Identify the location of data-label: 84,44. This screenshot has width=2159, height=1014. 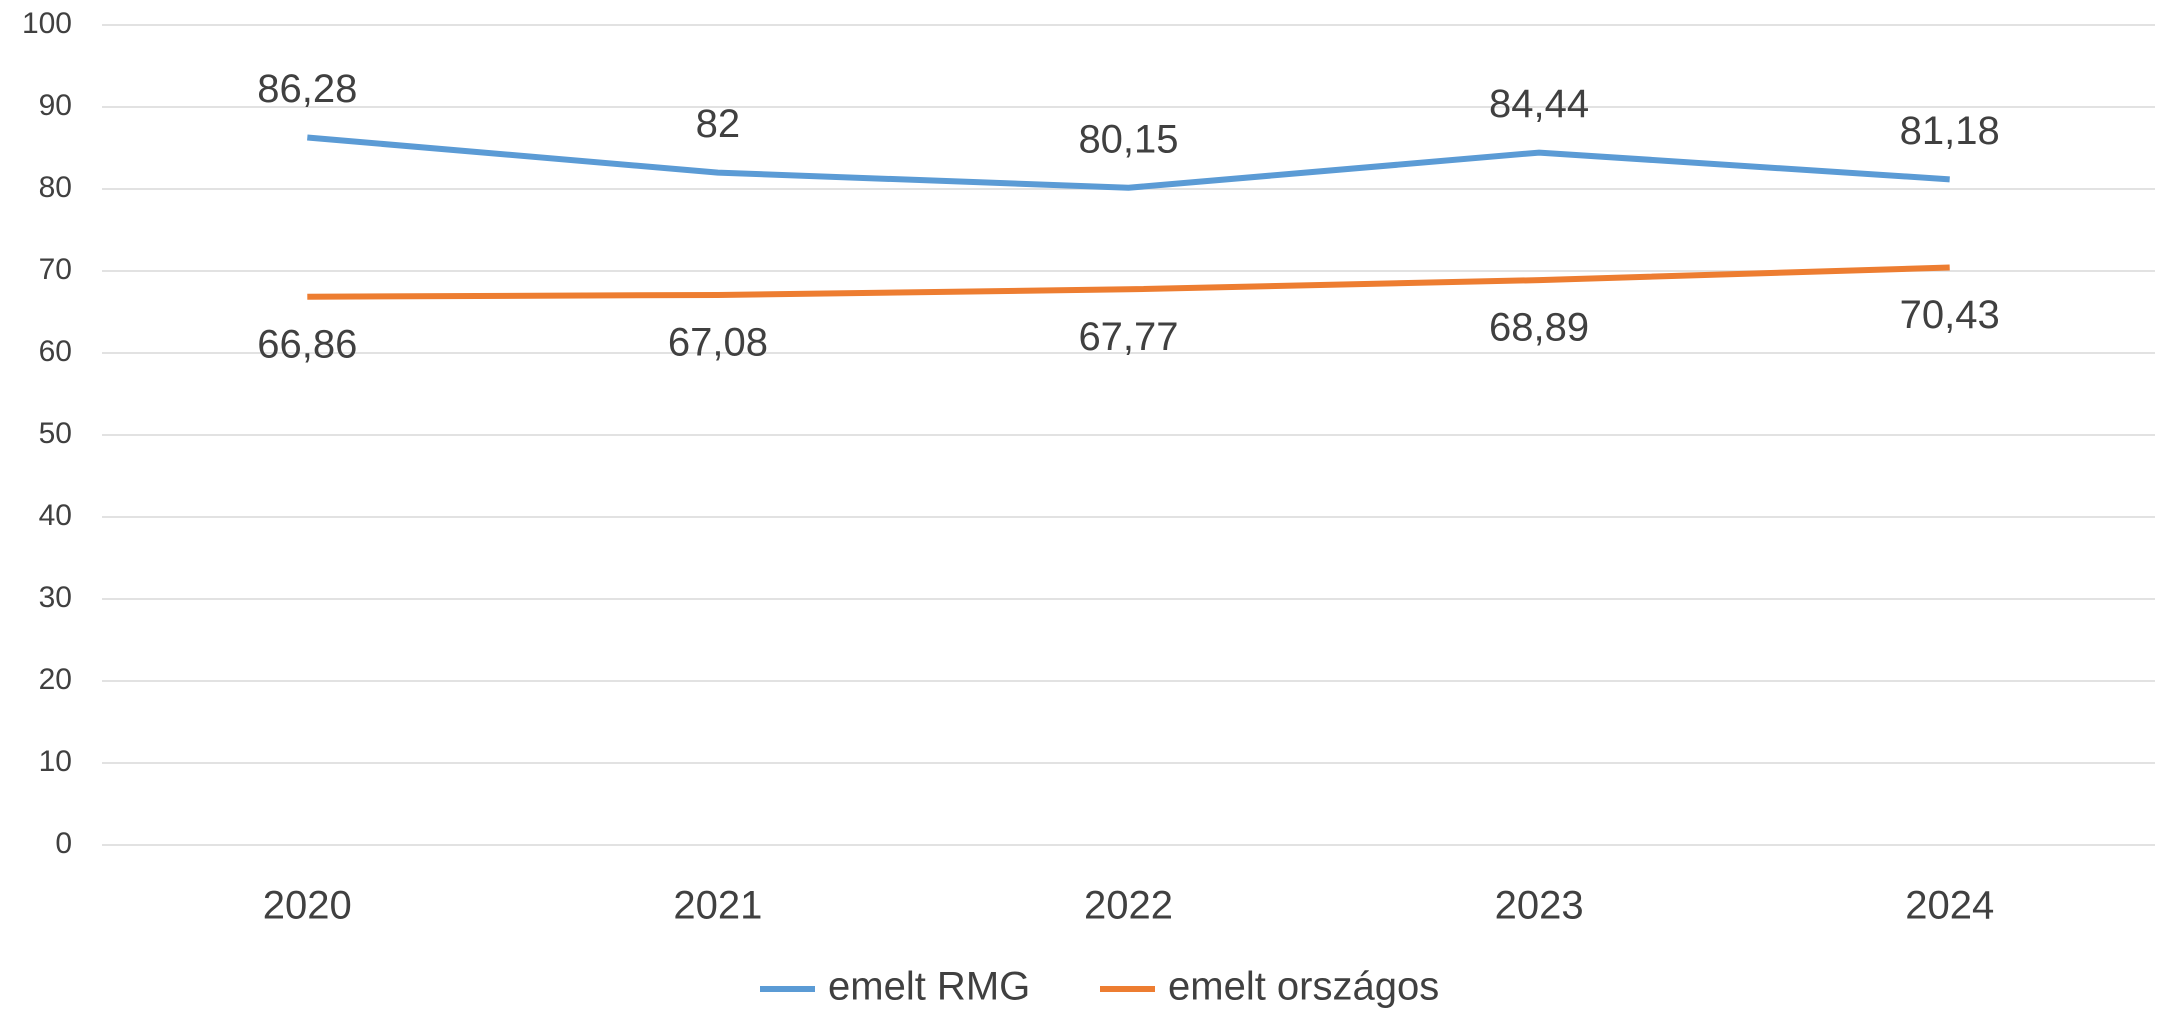
(1539, 104).